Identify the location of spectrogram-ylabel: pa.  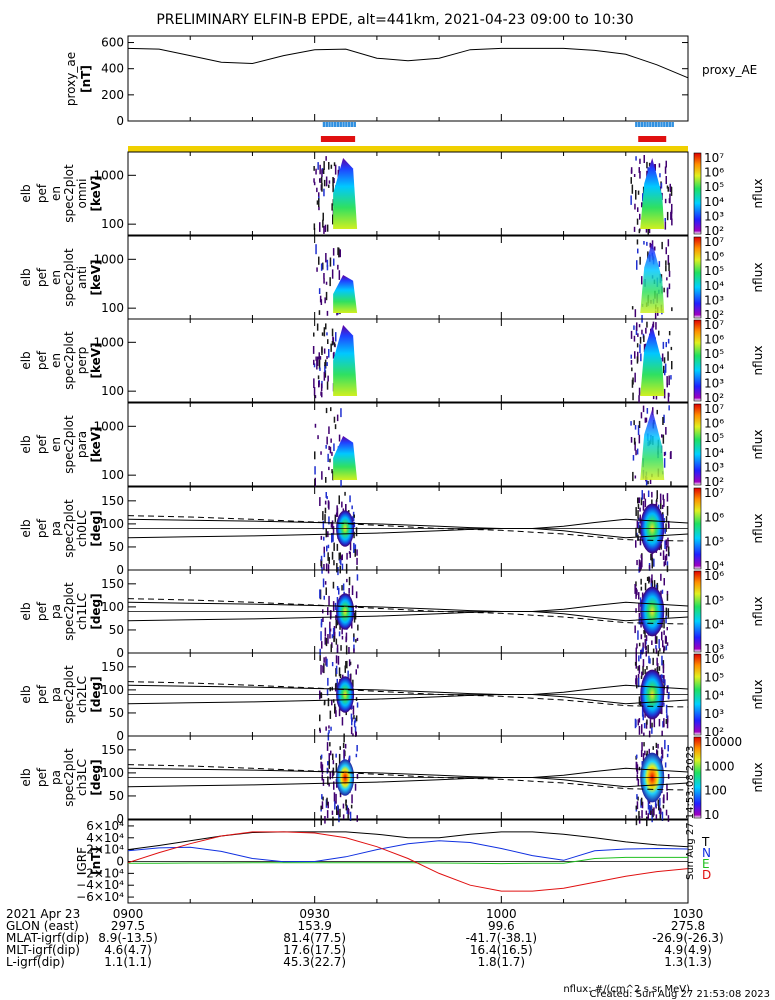
(56, 611).